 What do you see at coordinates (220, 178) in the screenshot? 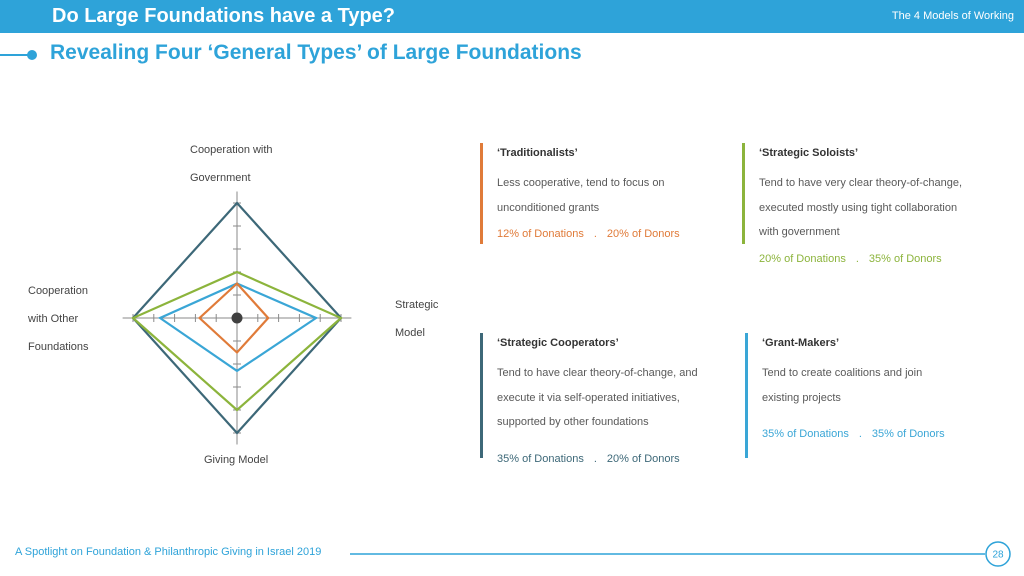
I see `axis-label-line: Government` at bounding box center [220, 178].